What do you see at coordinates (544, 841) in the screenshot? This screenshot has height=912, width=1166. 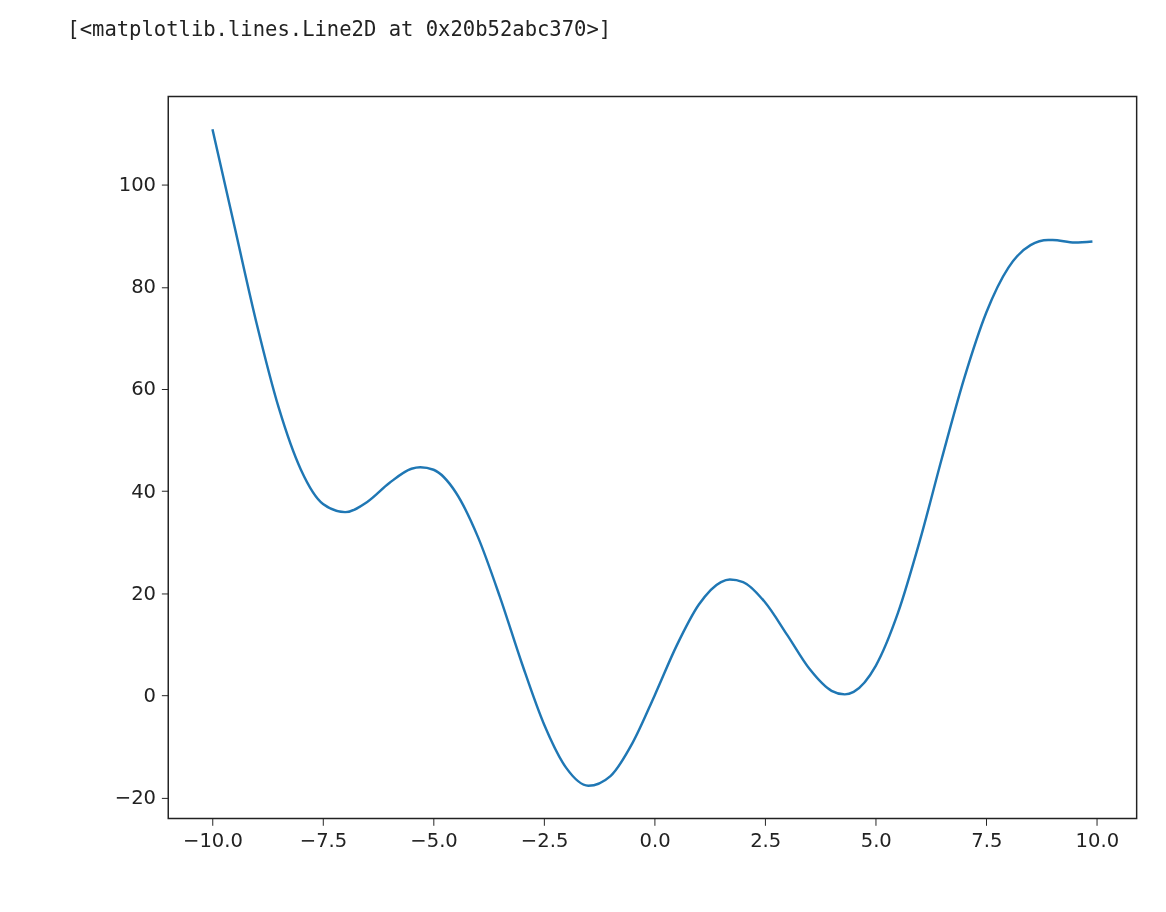 I see `x-tick-label: −2.5` at bounding box center [544, 841].